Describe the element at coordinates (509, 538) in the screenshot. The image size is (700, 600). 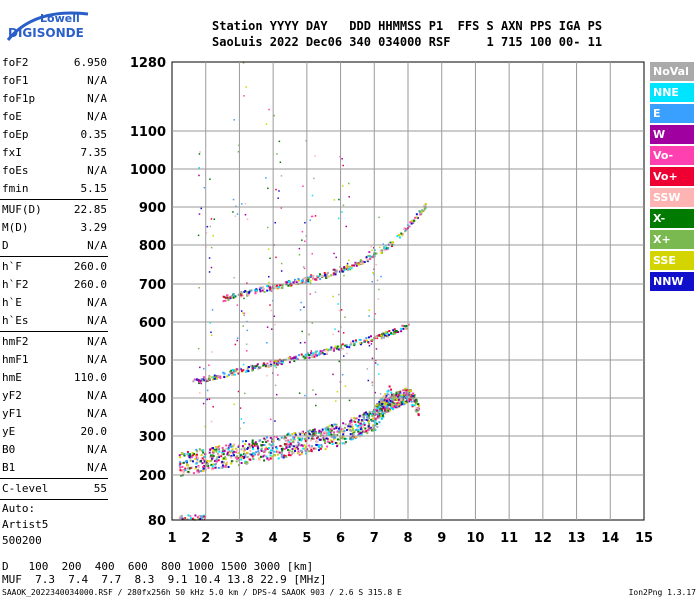
I see `x-tick-label: 11` at that location.